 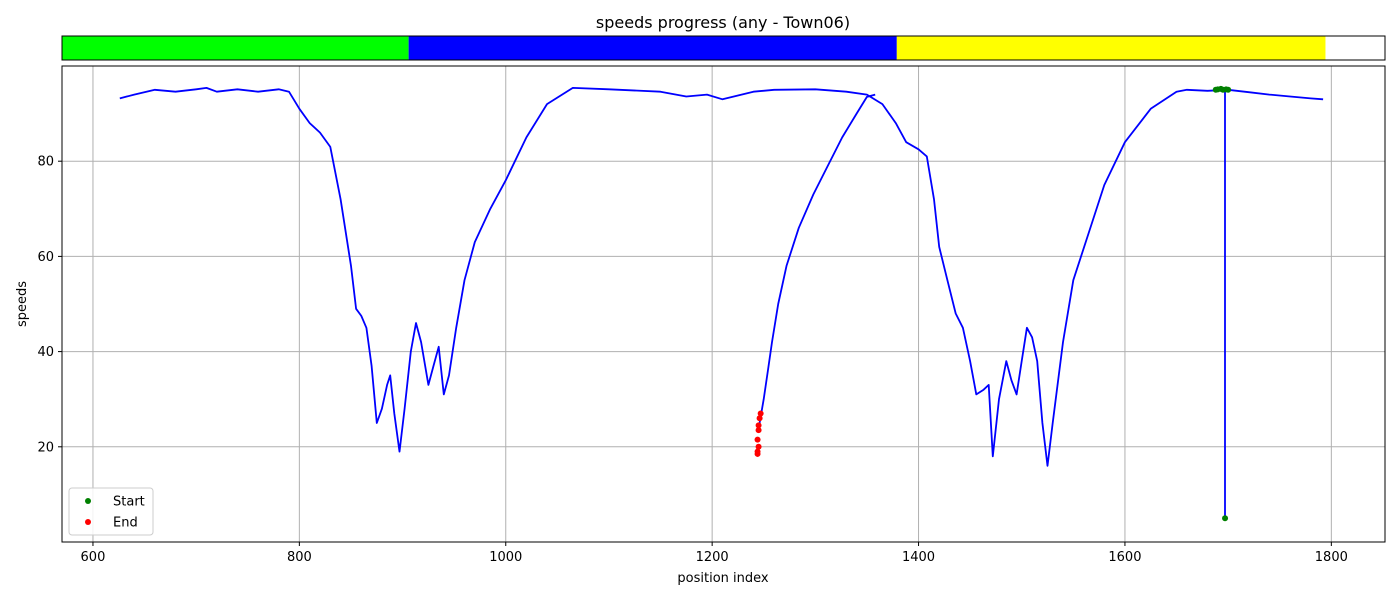 What do you see at coordinates (22, 304) in the screenshot?
I see `y-axis-label: speeds` at bounding box center [22, 304].